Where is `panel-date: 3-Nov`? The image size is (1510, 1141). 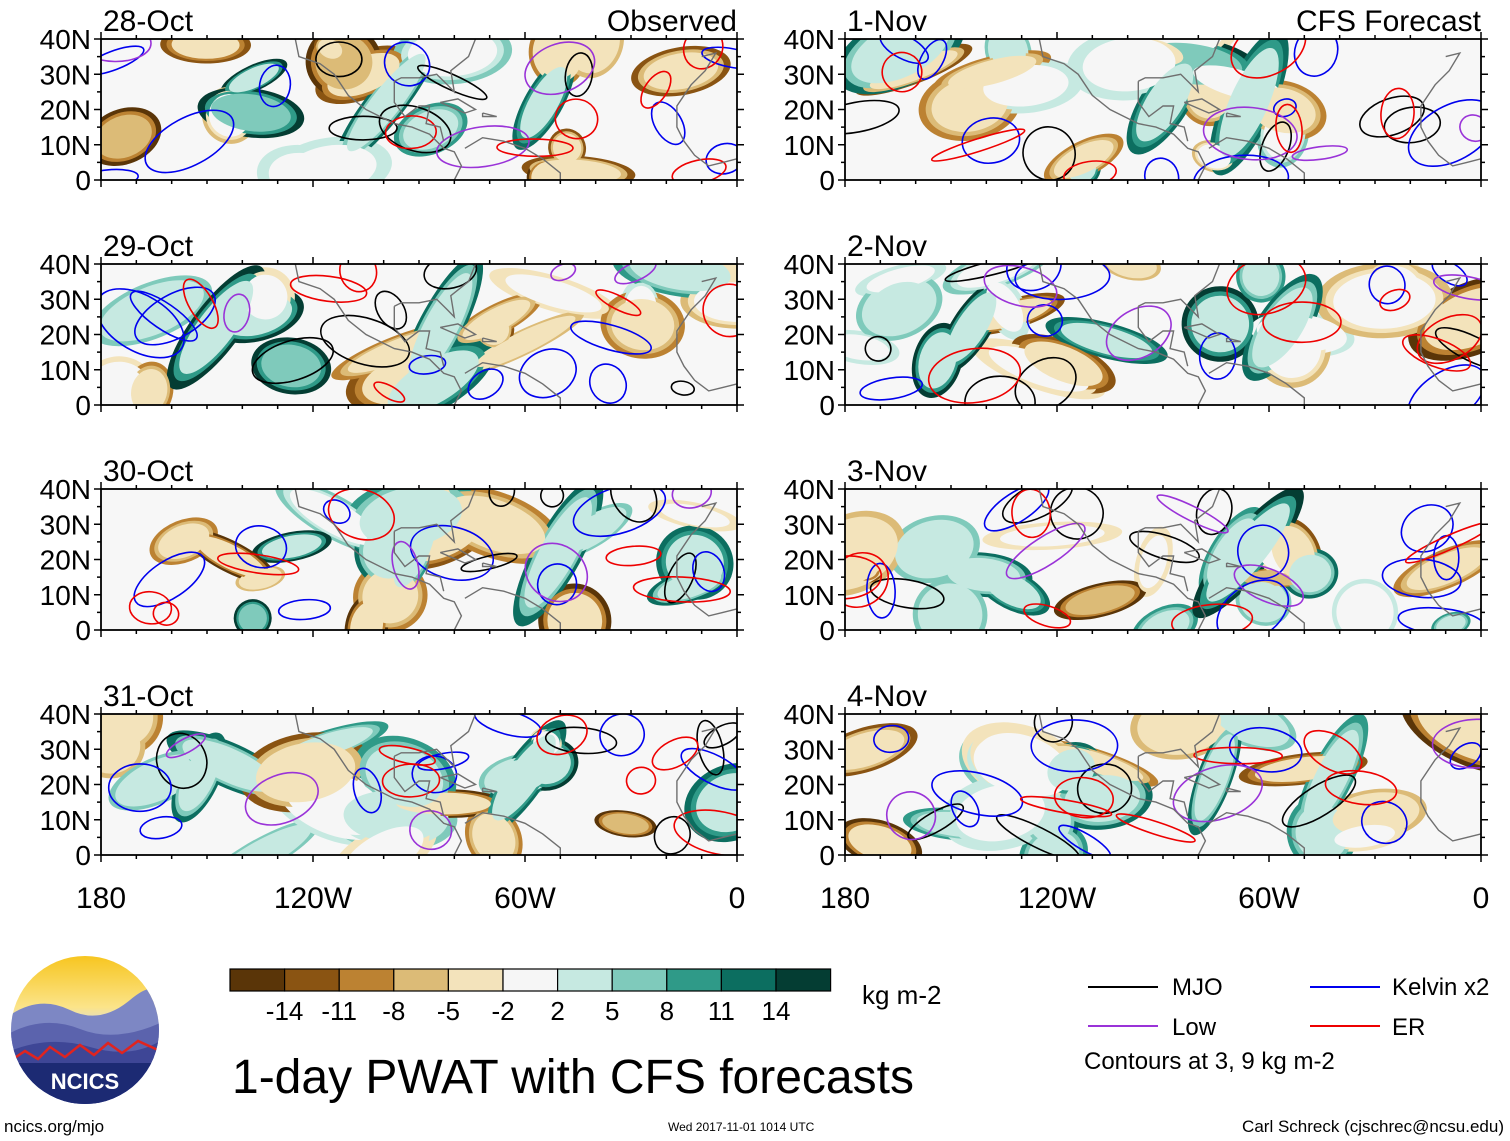 panel-date: 3-Nov is located at coordinates (887, 471).